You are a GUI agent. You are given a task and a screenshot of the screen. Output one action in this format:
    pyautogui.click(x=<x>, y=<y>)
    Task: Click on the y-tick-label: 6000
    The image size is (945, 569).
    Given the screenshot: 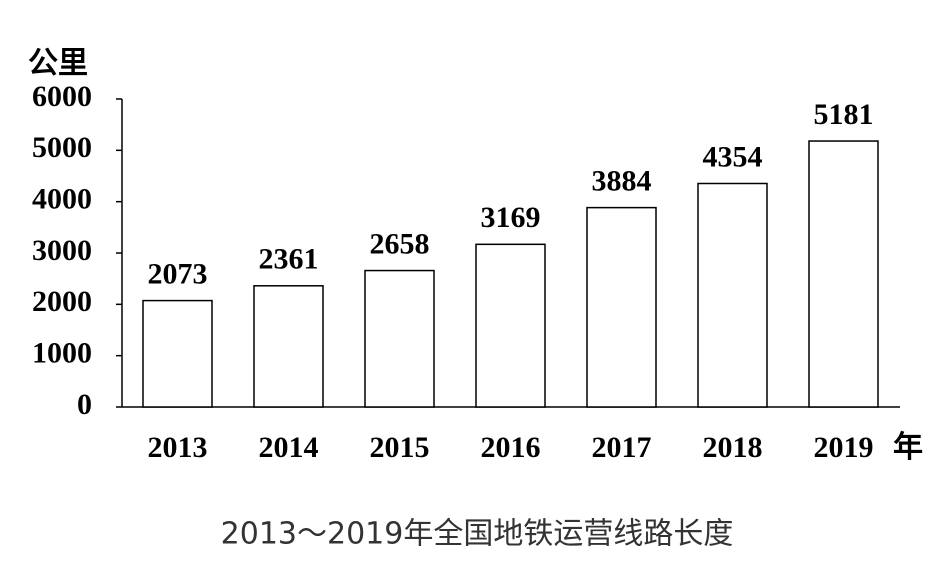 What is the action you would take?
    pyautogui.click(x=62, y=96)
    